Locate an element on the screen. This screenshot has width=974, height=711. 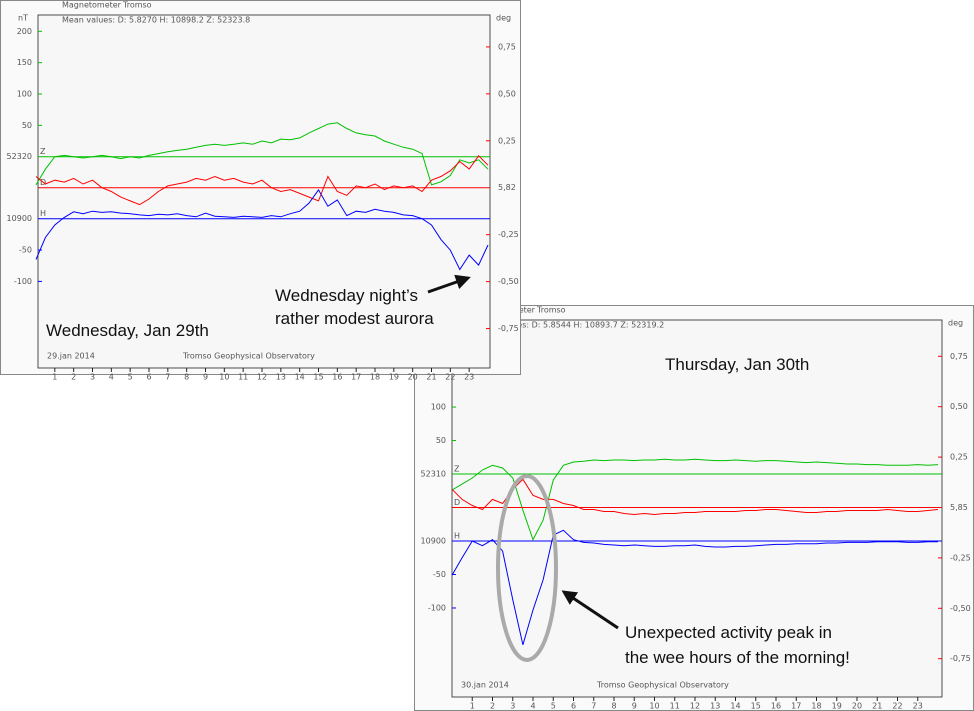
annotation: rather modest aurora is located at coordinates (354, 318).